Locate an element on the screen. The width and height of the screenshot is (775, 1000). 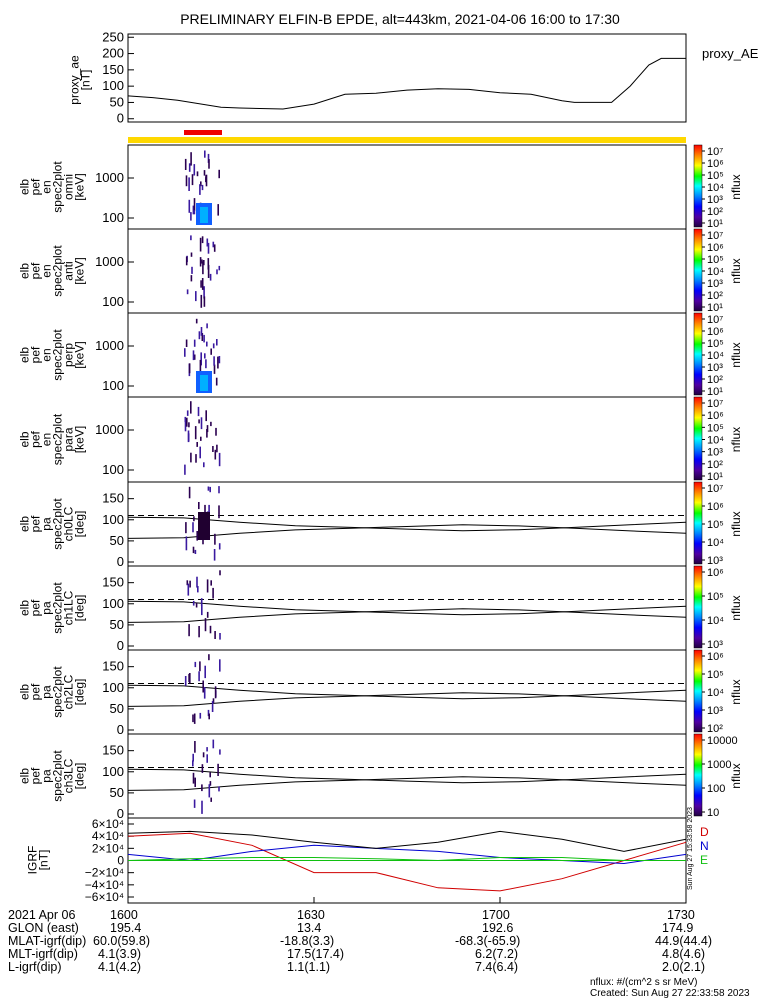
en_spec2plot_para-ytick-label-0: 1000 is located at coordinates (109, 429).